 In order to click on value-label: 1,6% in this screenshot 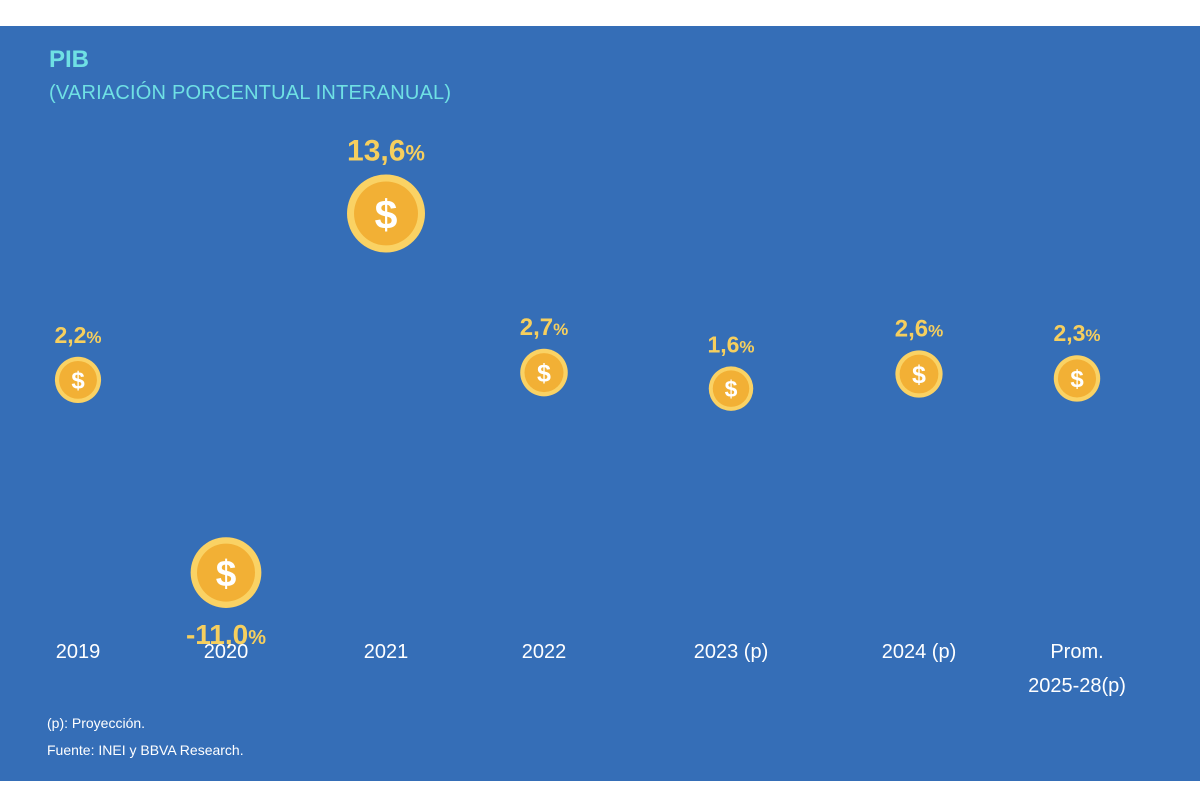, I will do `click(730, 344)`.